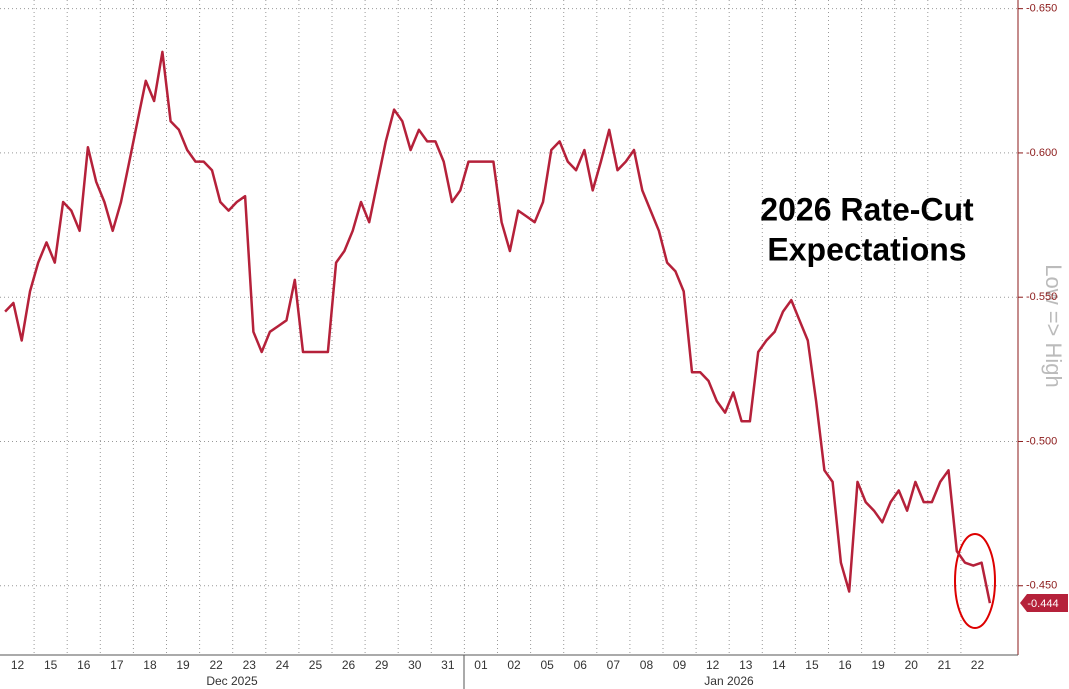 This screenshot has width=1069, height=689. I want to click on x-tick-label: 09, so click(680, 665).